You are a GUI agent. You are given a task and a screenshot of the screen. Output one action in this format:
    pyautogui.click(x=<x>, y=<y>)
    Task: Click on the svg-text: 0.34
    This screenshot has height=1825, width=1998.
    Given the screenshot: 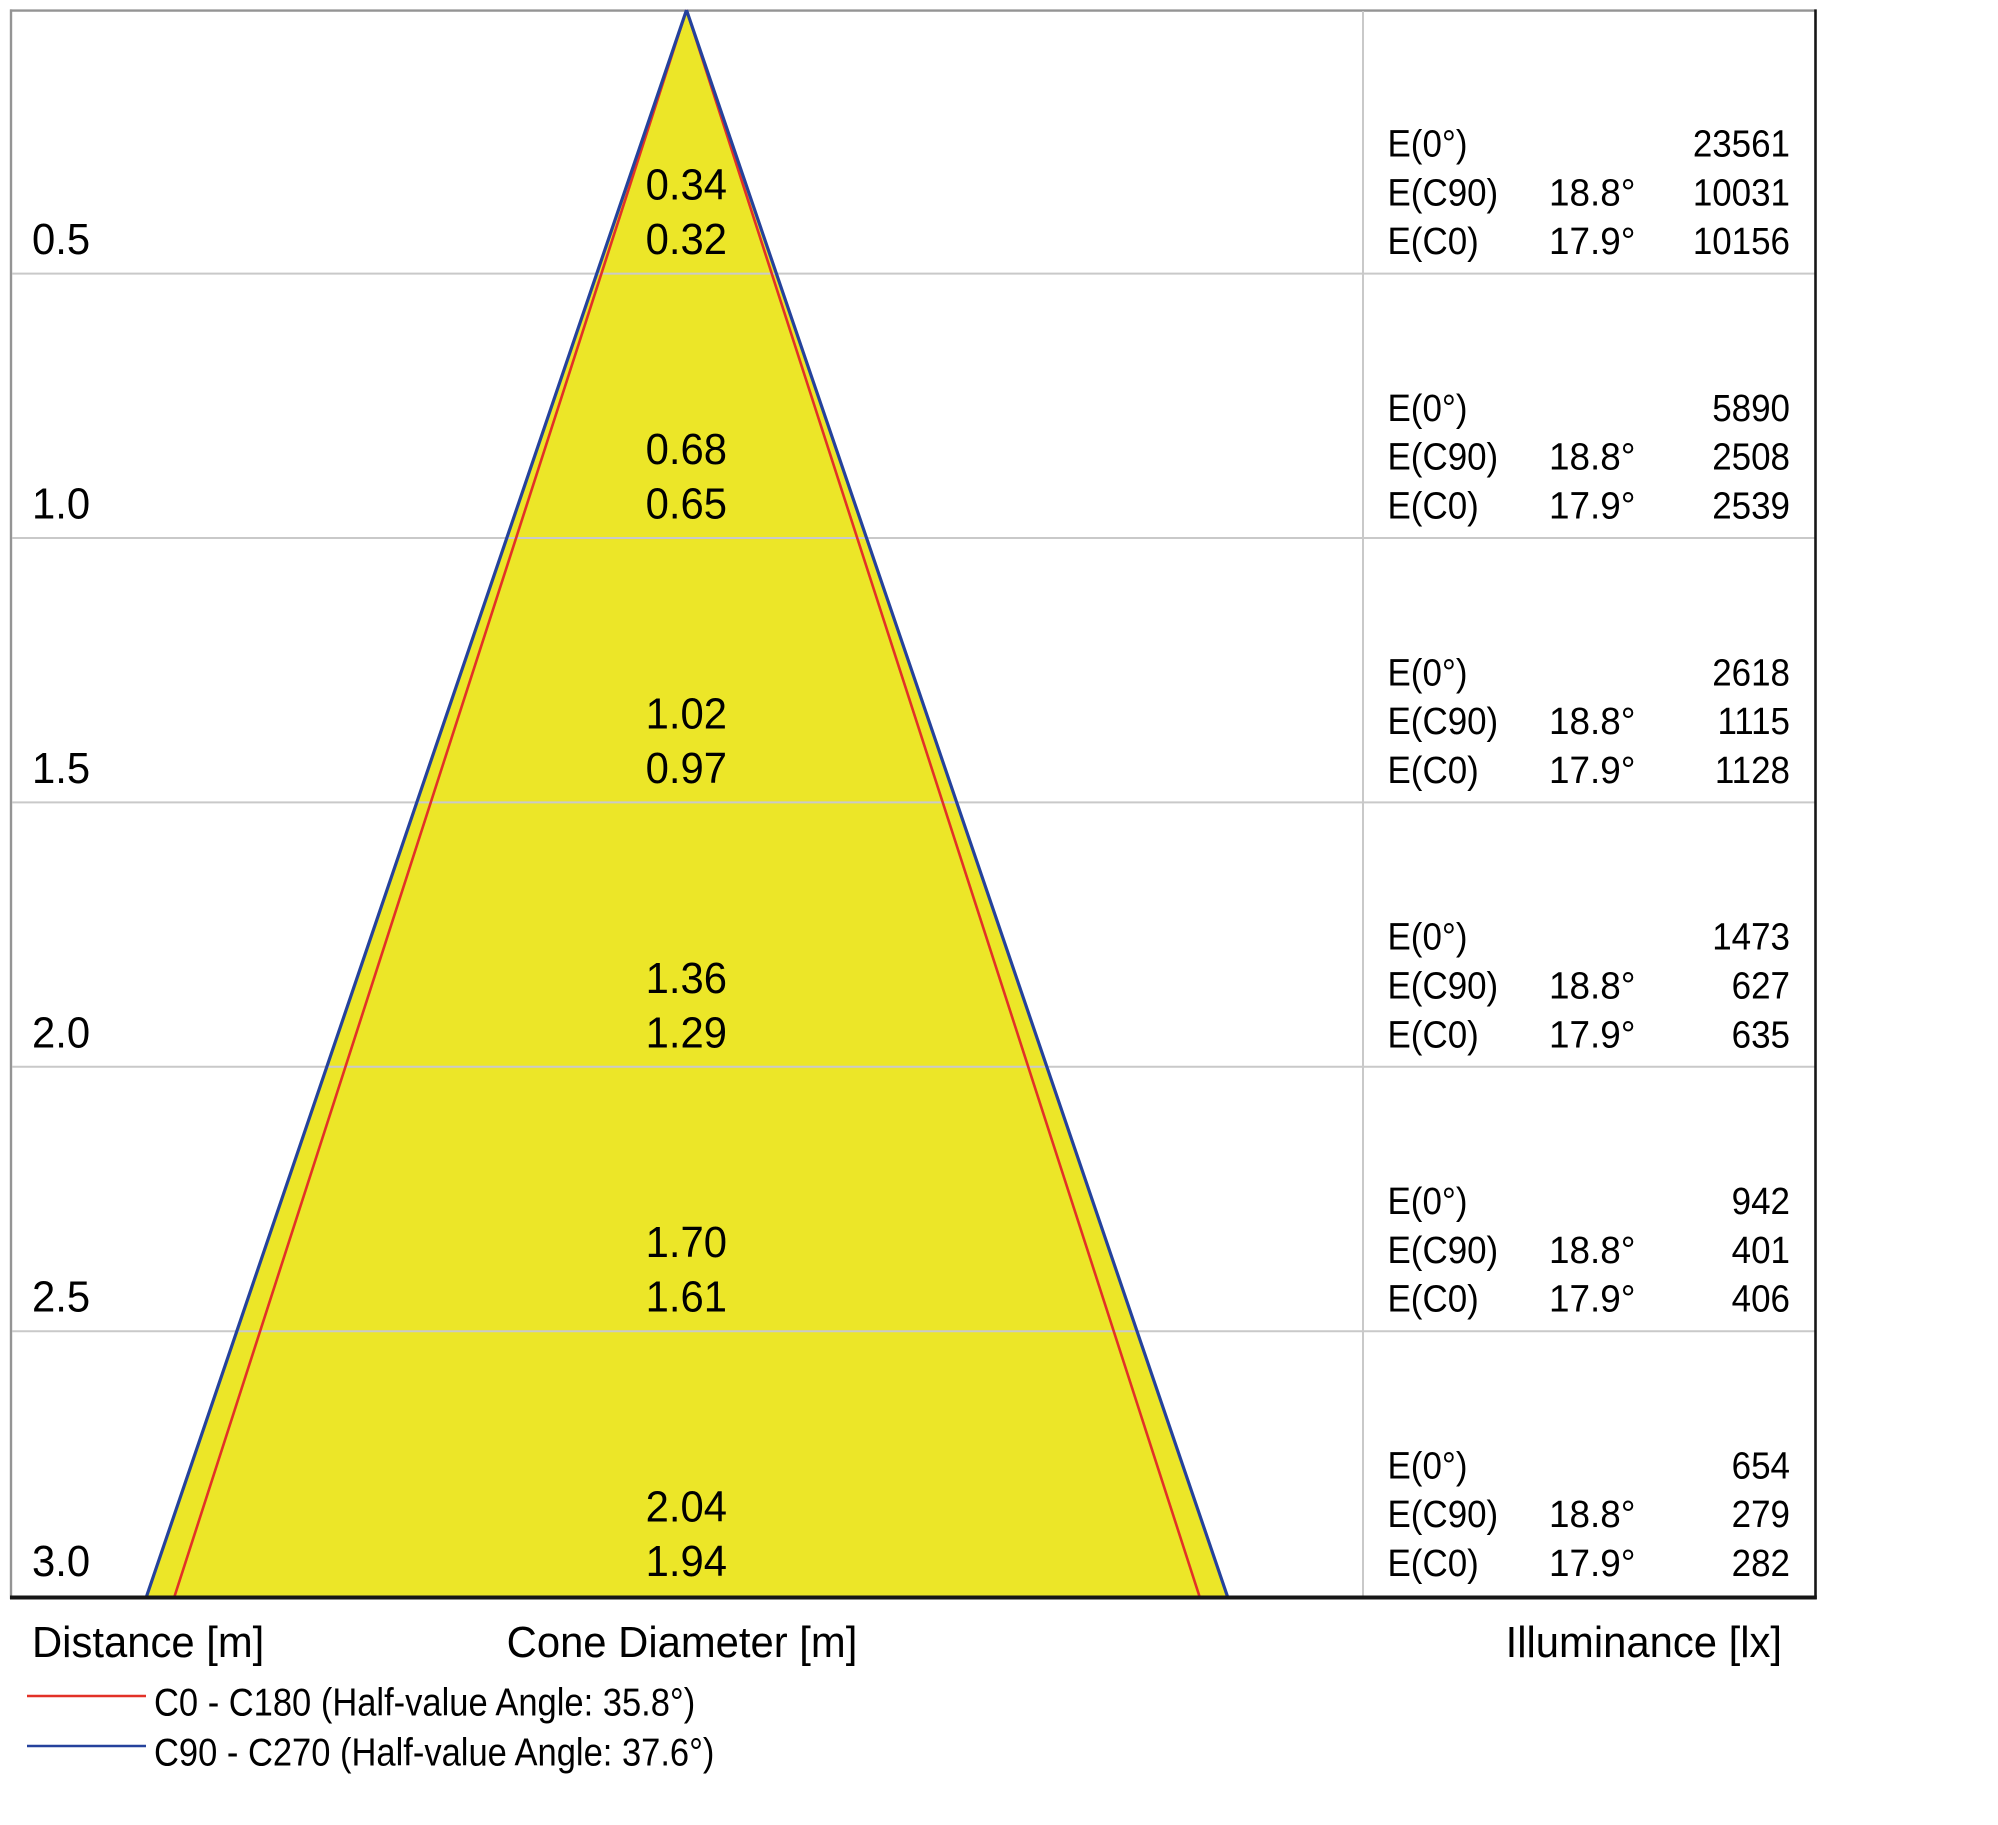 What is the action you would take?
    pyautogui.click(x=686, y=185)
    